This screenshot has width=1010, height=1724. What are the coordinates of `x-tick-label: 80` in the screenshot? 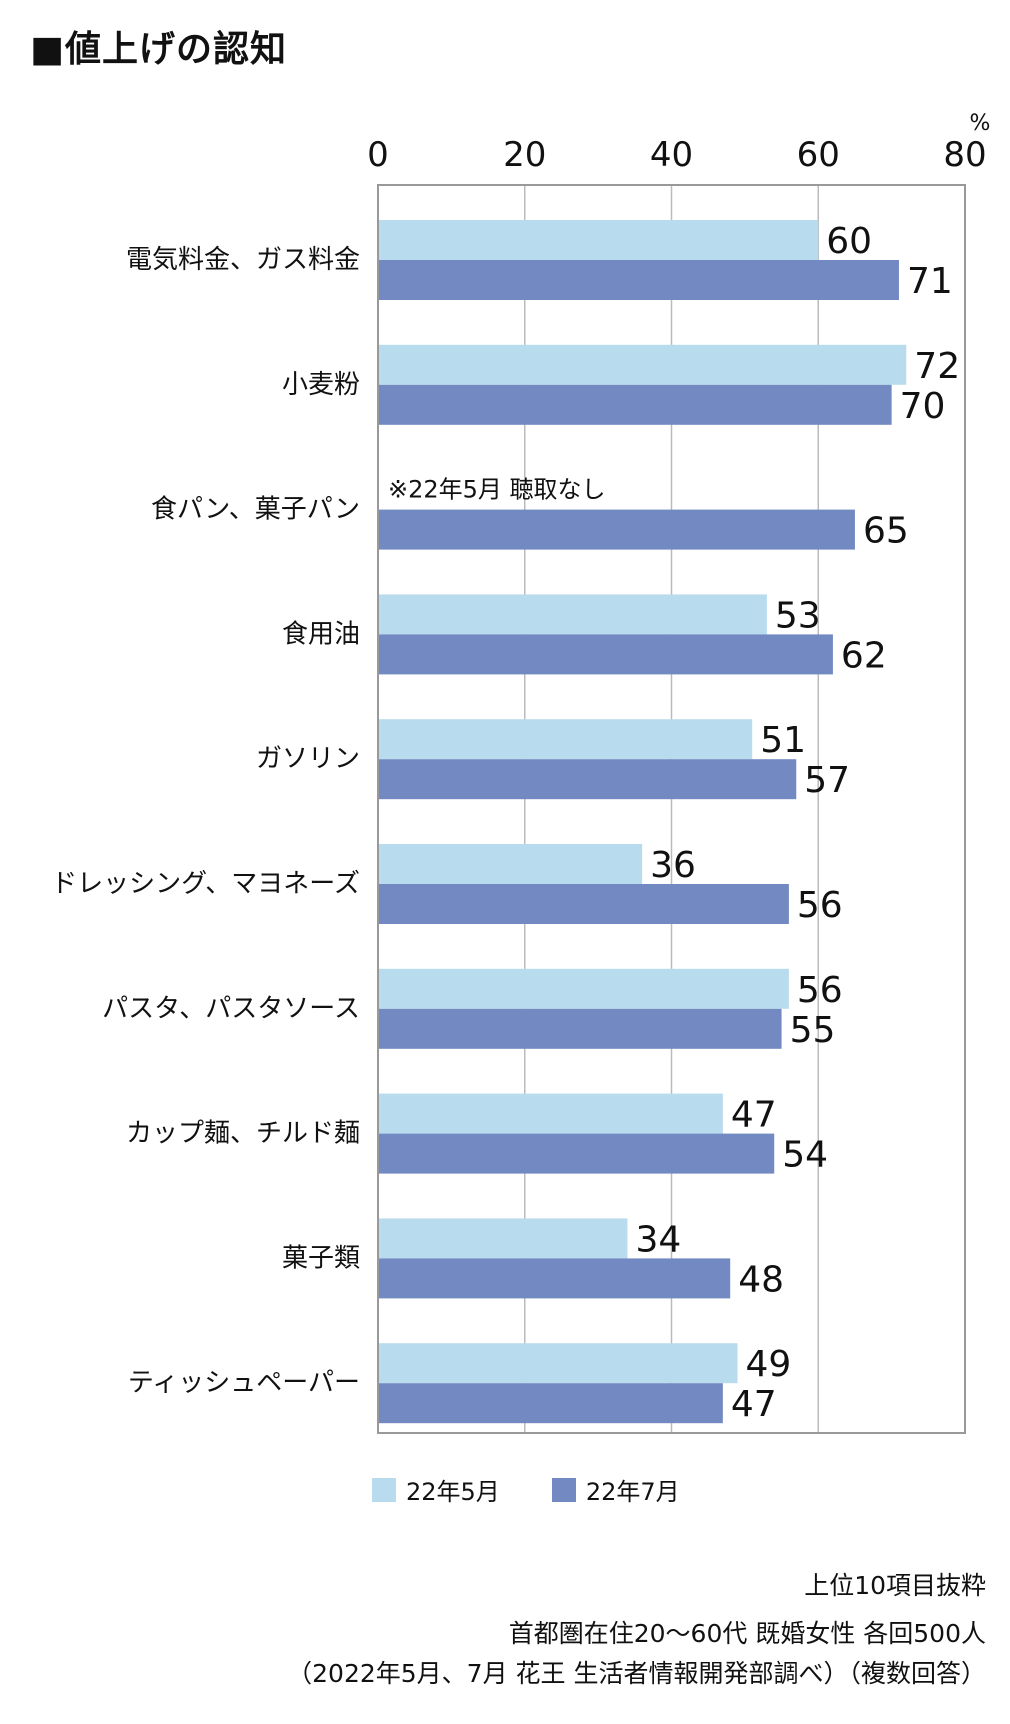 It's located at (964, 155).